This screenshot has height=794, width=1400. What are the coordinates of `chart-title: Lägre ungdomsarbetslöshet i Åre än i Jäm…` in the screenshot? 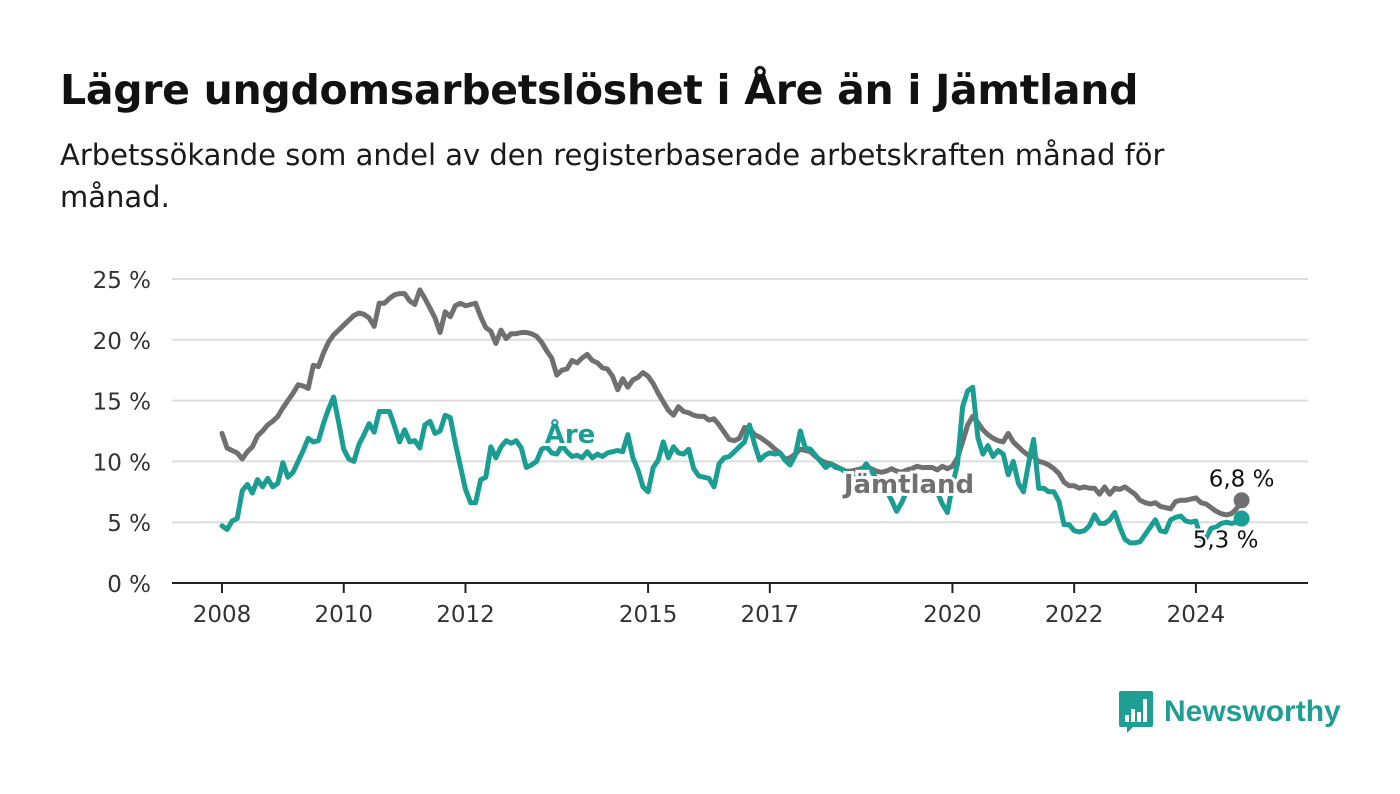 It's located at (599, 90).